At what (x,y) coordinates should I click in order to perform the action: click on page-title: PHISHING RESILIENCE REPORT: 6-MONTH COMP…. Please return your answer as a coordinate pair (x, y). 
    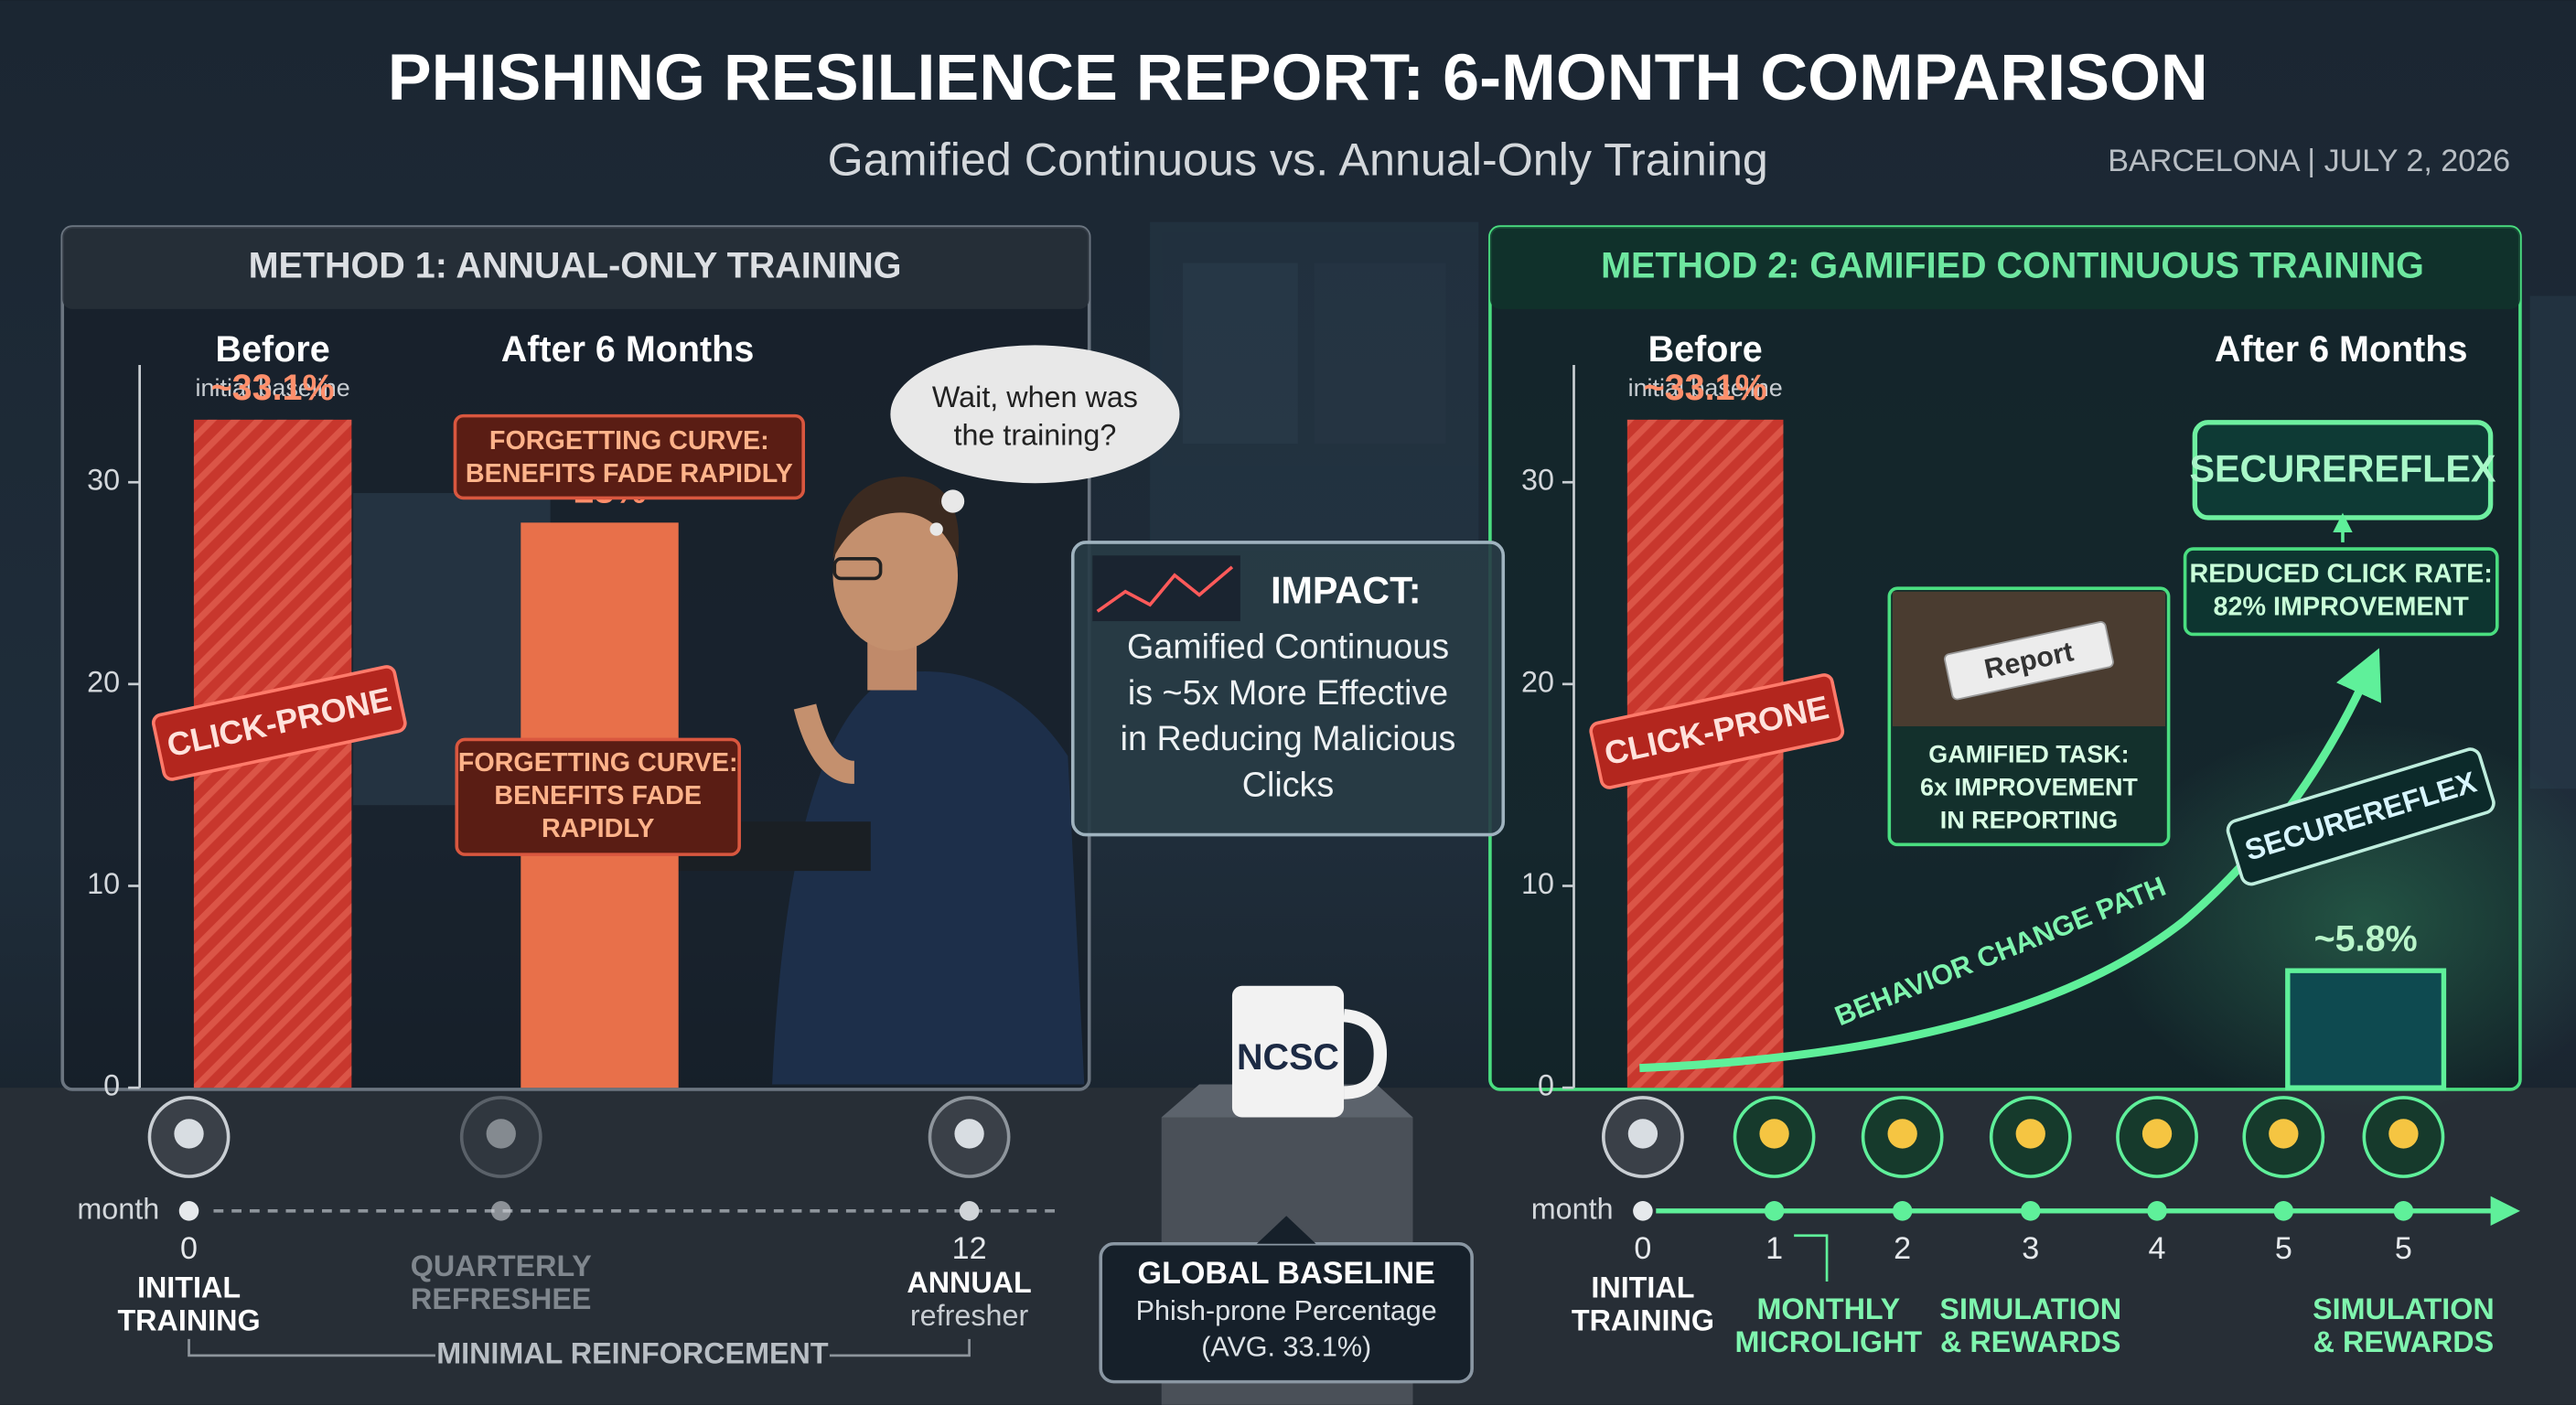
    Looking at the image, I should click on (1298, 78).